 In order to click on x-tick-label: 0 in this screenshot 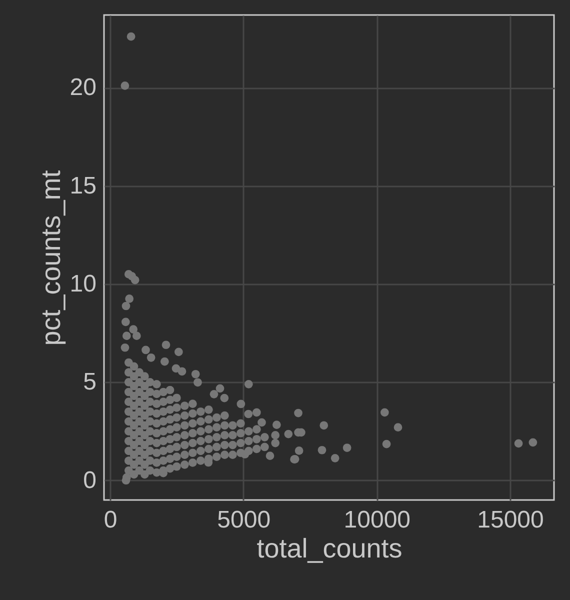, I will do `click(111, 520)`.